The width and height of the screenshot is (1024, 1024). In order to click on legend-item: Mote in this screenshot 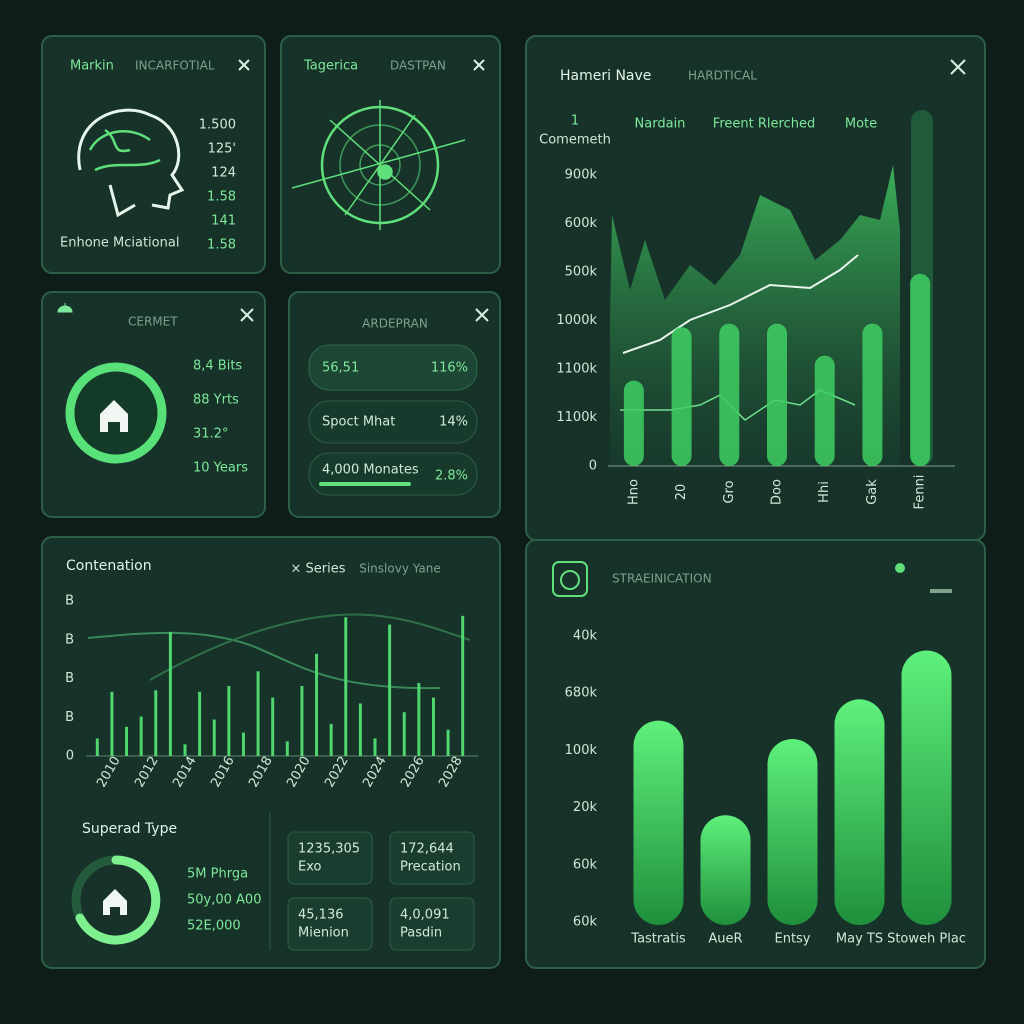, I will do `click(861, 124)`.